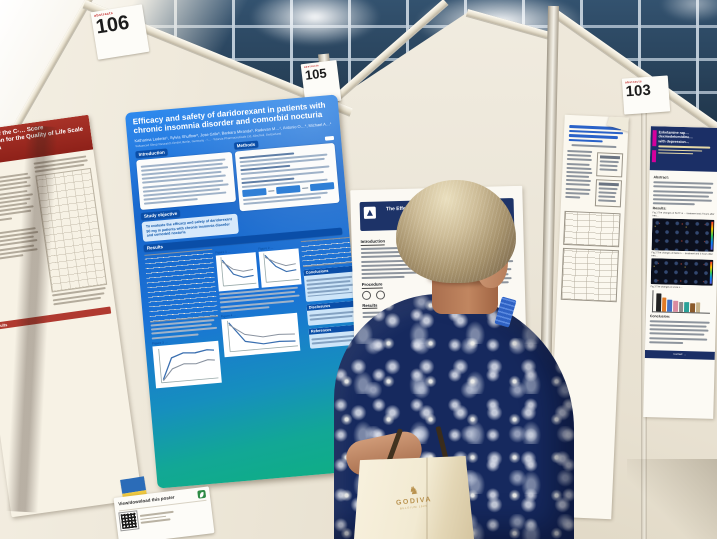 The height and width of the screenshot is (539, 717). What do you see at coordinates (661, 177) in the screenshot?
I see `section-header: Abstract:` at bounding box center [661, 177].